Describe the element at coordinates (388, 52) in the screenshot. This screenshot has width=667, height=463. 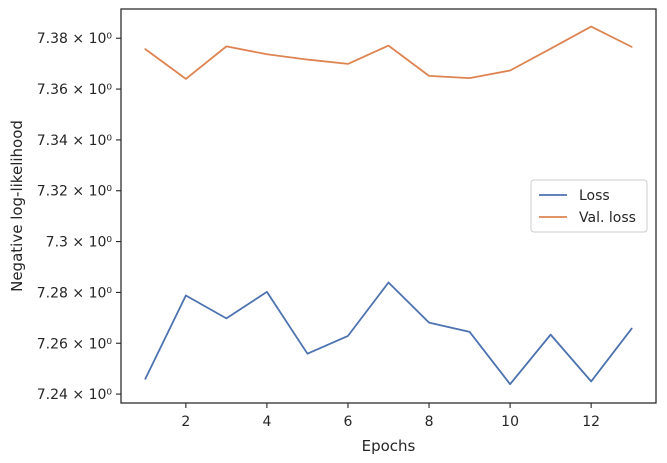
I see `series-line-val-loss` at that location.